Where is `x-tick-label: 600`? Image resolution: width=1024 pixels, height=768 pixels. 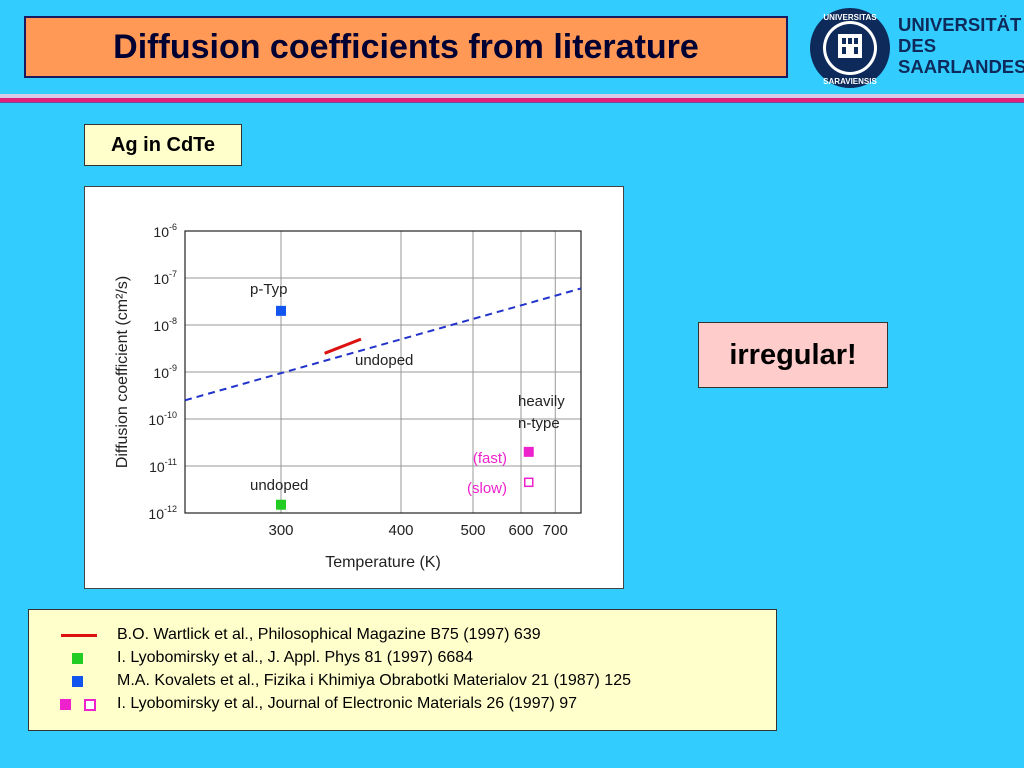
x-tick-label: 600 is located at coordinates (520, 530).